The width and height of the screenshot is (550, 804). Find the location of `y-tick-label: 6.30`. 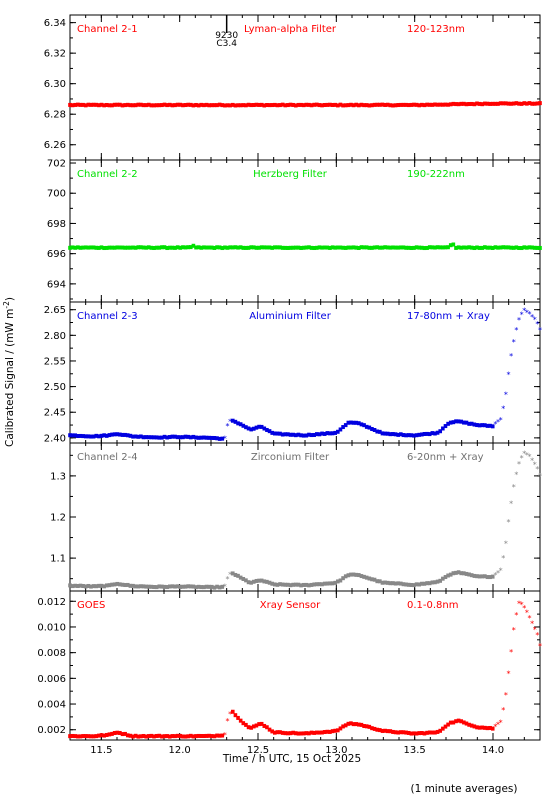

y-tick-label: 6.30 is located at coordinates (55, 84).